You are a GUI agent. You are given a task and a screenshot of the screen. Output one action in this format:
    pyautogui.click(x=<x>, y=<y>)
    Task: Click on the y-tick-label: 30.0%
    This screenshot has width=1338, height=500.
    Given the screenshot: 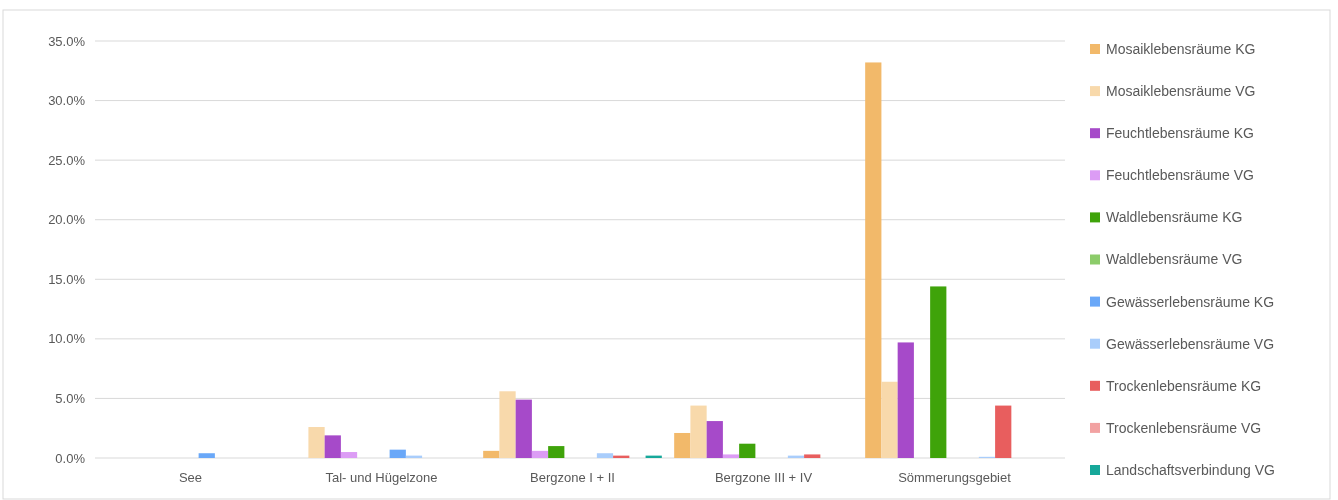 What is the action you would take?
    pyautogui.click(x=67, y=101)
    